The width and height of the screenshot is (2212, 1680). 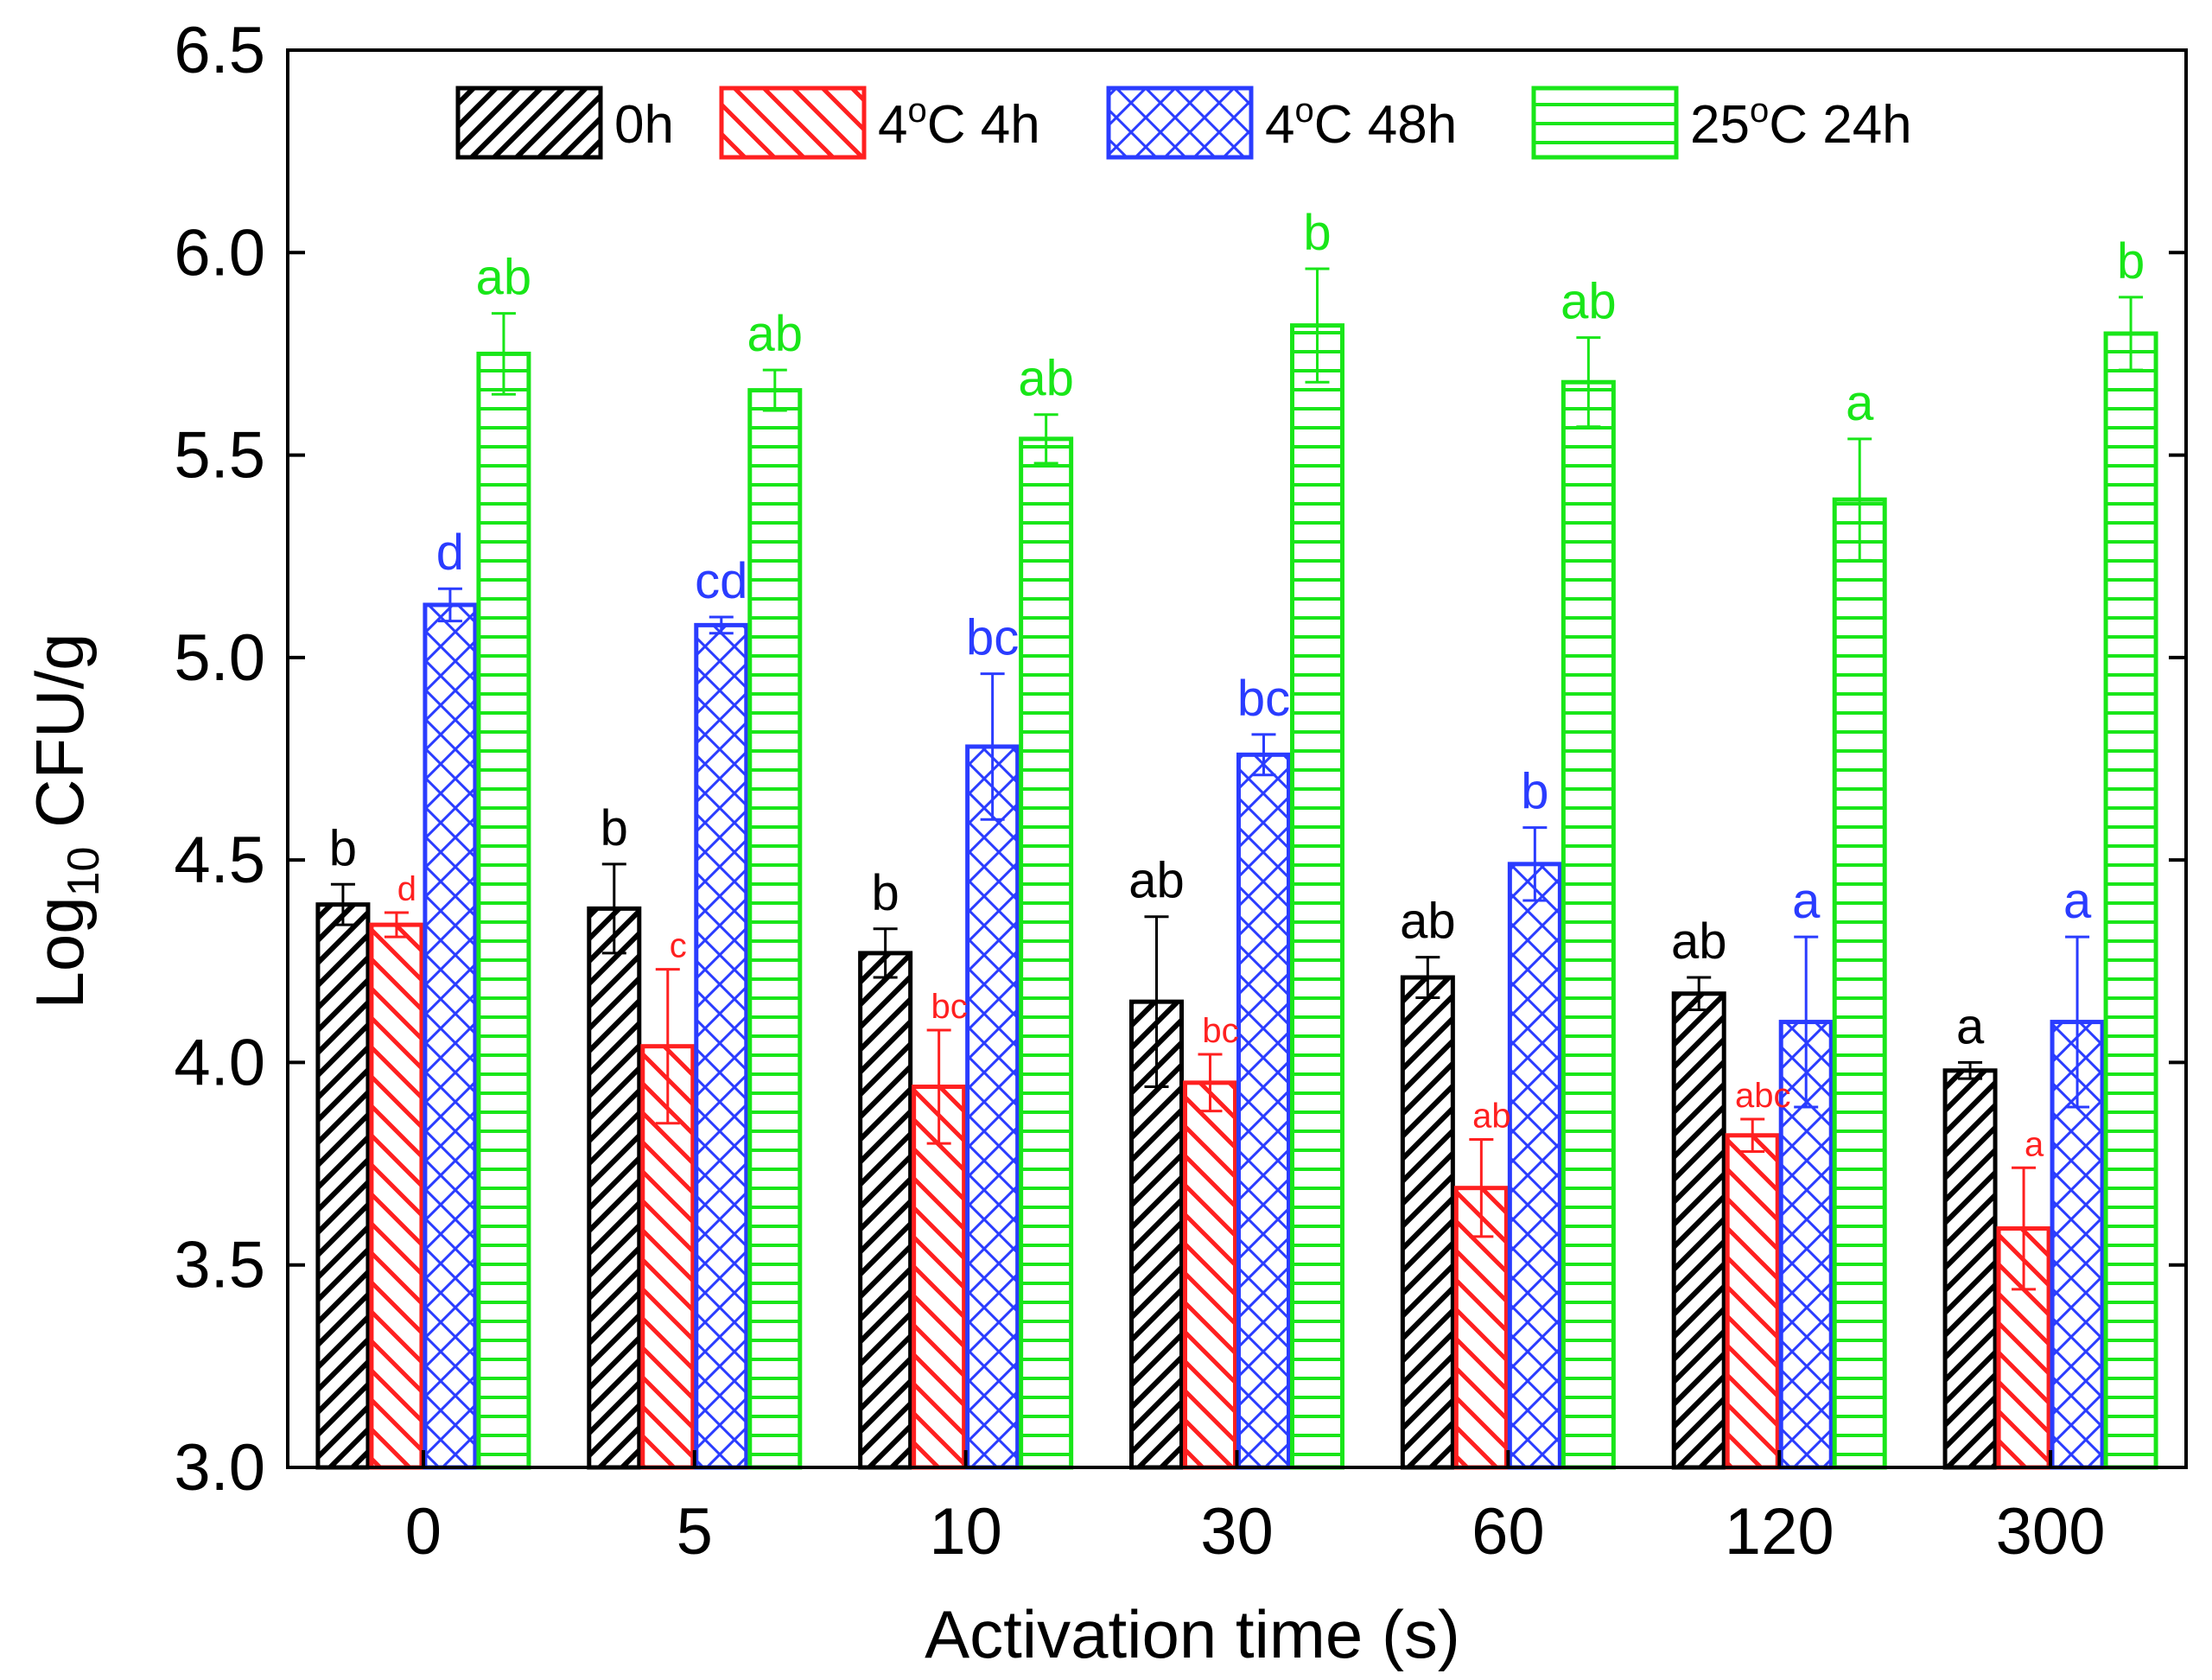 I want to click on significance-letter-2-0: d, so click(x=450, y=553).